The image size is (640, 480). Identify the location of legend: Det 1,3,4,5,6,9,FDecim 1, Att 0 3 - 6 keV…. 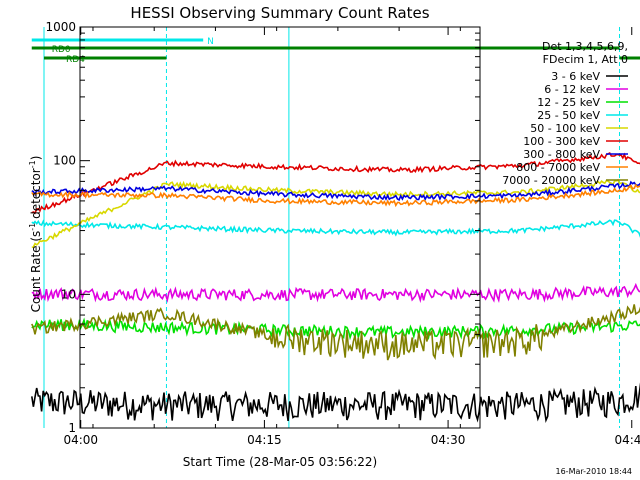
(565, 113).